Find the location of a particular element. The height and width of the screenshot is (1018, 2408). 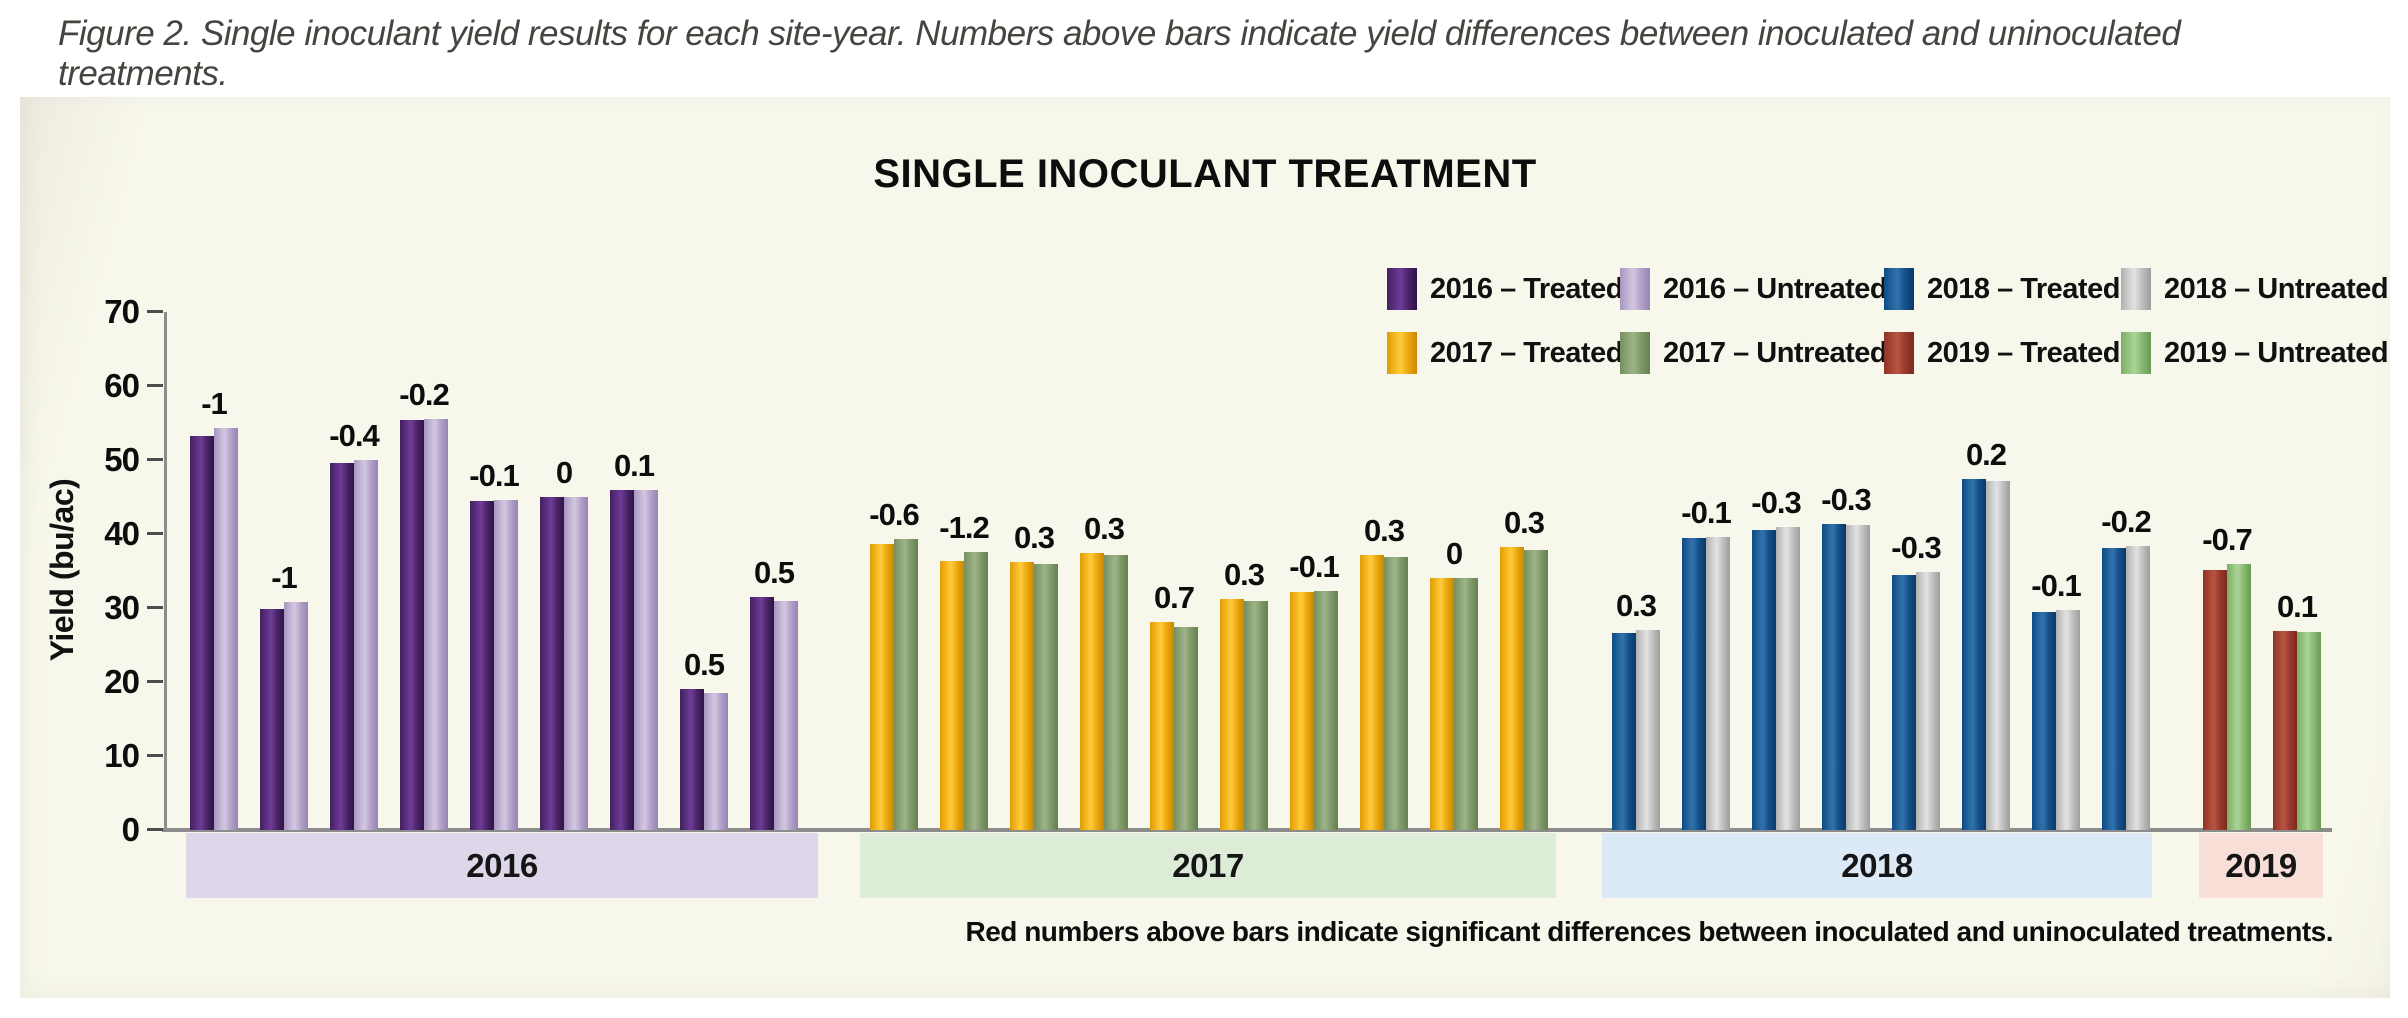

yield-difference-label: 0 is located at coordinates (1454, 554).